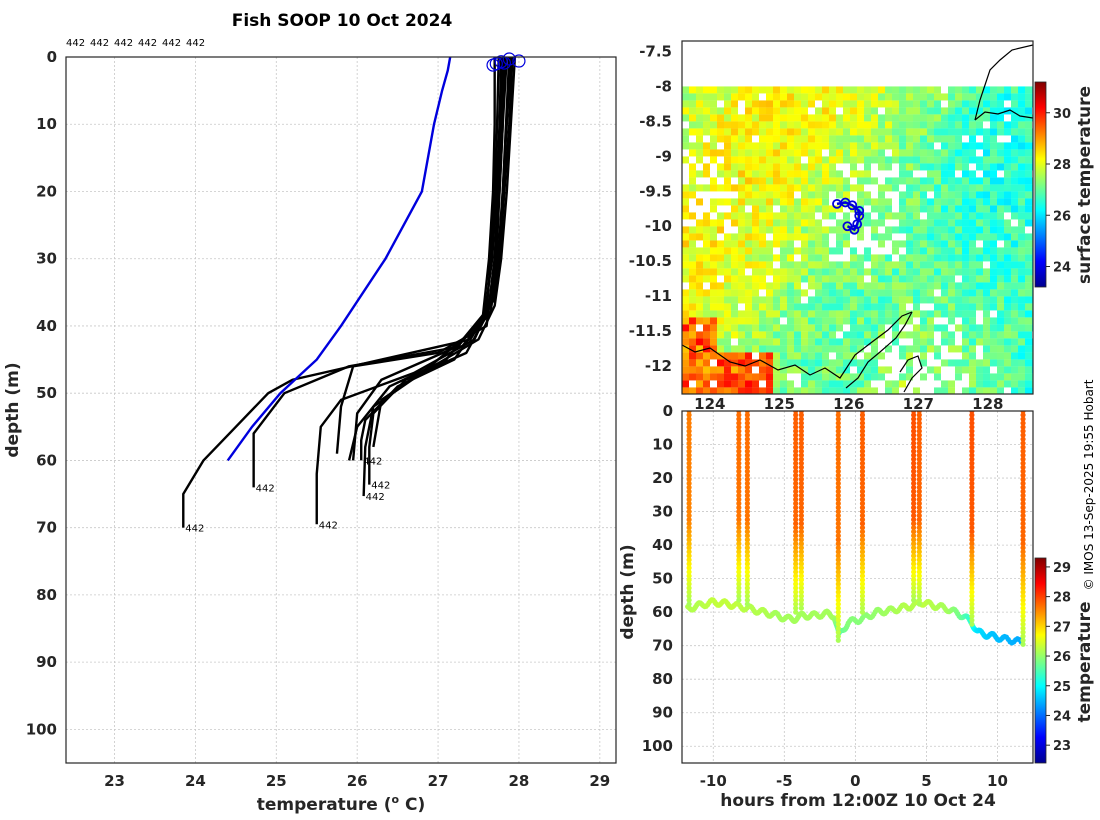 The image size is (1100, 820). Describe the element at coordinates (855, 529) in the screenshot. I see `section-points` at that location.